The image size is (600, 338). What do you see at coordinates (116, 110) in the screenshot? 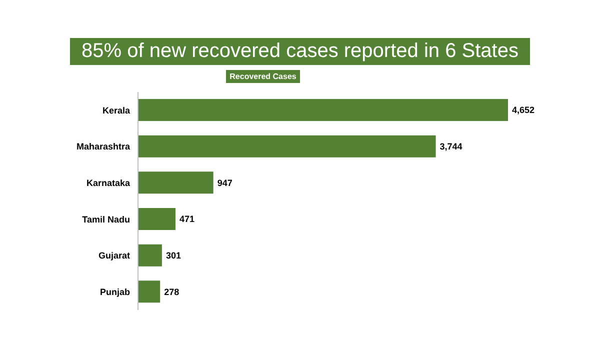
I see `y-tick-label: Kerala` at bounding box center [116, 110].